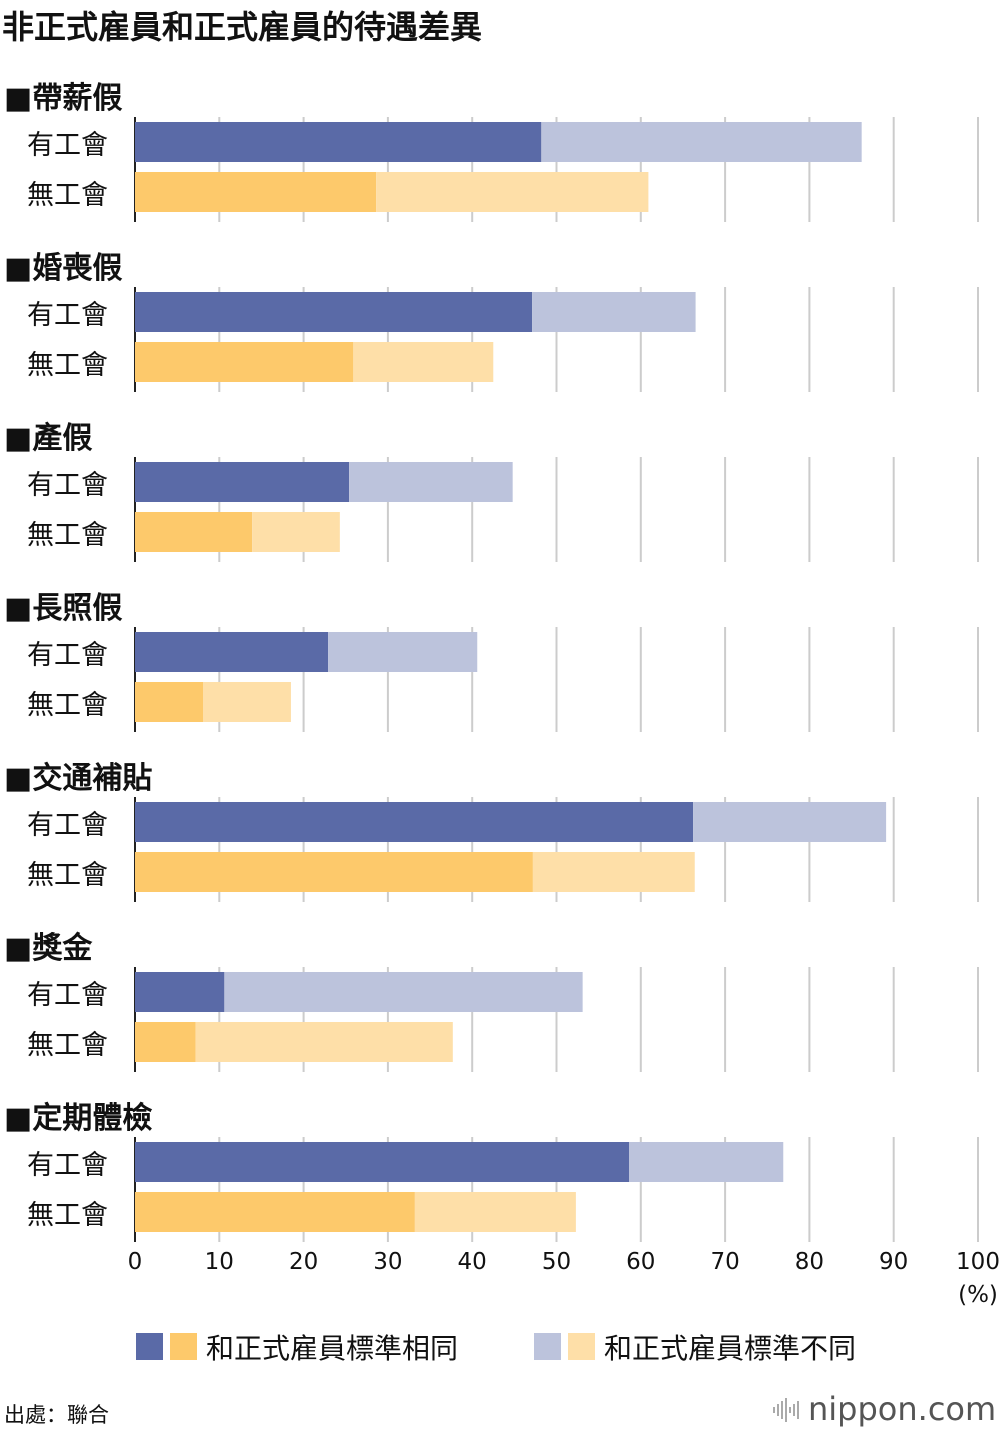  What do you see at coordinates (78, 778) in the screenshot?
I see `group-title: ■交通補貼` at bounding box center [78, 778].